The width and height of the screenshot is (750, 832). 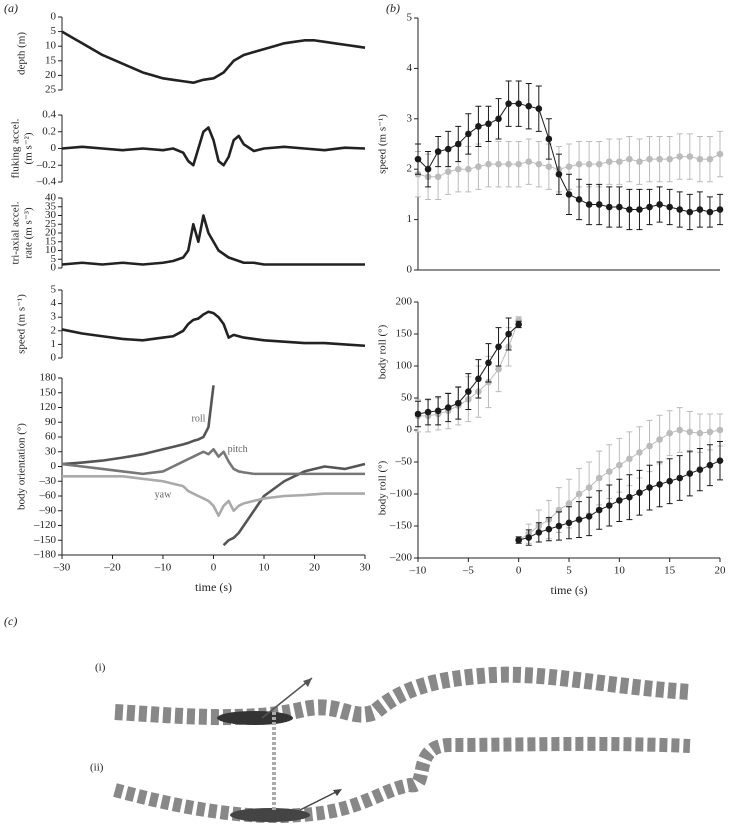 I want to click on series-label: yaw, so click(x=163, y=495).